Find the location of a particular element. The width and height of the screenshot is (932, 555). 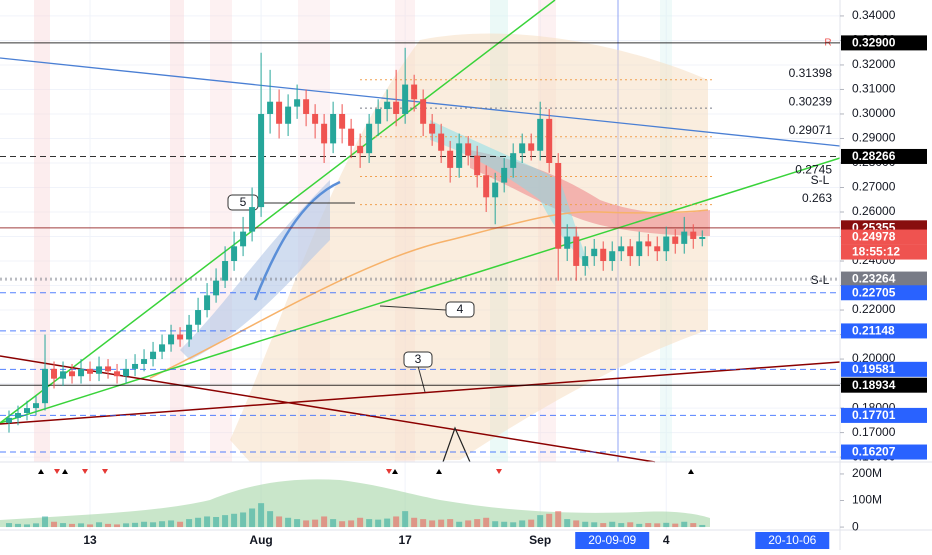

y-tick-label: 0.30000 is located at coordinates (874, 113).